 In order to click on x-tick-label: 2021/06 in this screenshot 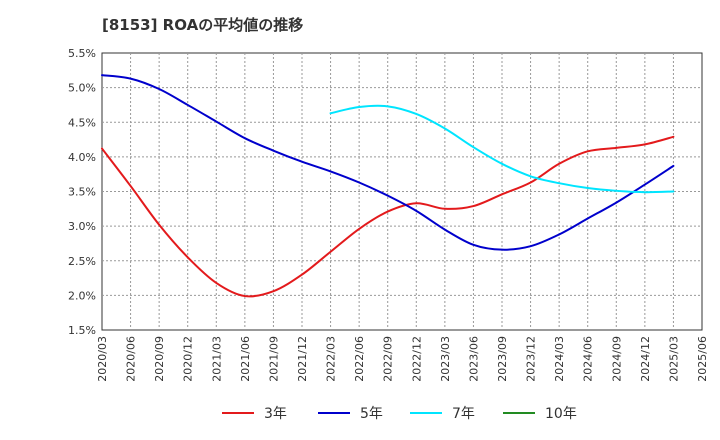, I will do `click(245, 359)`.